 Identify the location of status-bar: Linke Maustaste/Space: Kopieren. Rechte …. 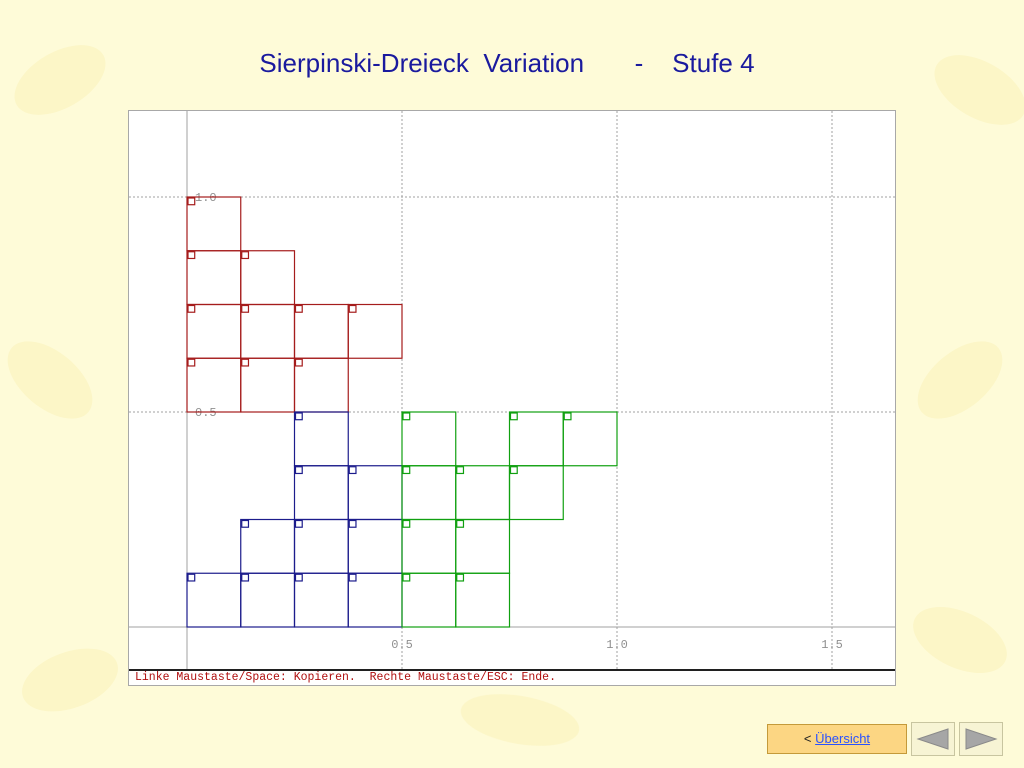
(512, 677).